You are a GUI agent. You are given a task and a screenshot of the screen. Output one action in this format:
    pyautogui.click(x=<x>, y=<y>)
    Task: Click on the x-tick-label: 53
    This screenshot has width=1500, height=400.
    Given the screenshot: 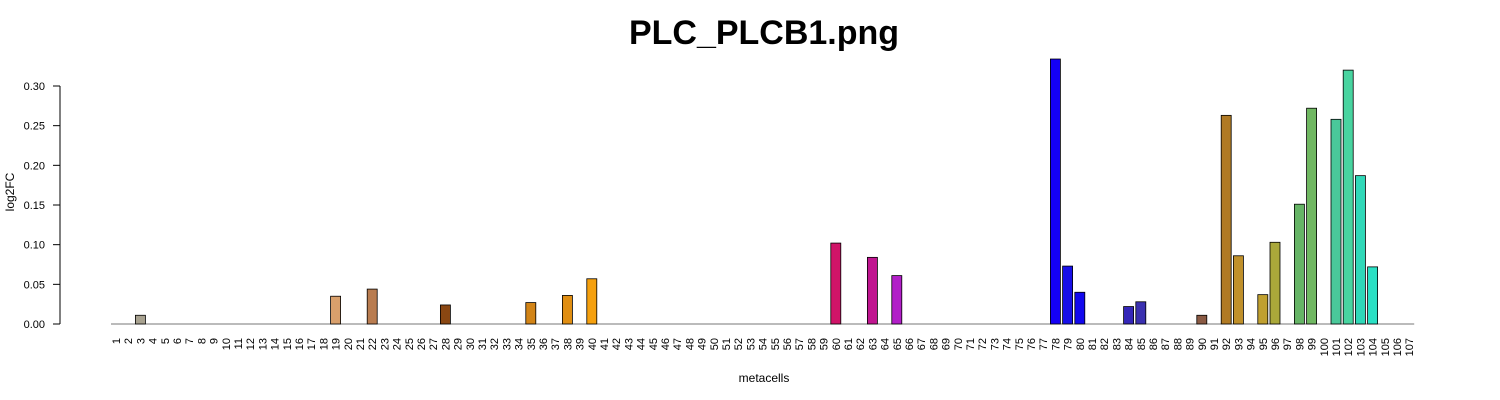 What is the action you would take?
    pyautogui.click(x=751, y=344)
    